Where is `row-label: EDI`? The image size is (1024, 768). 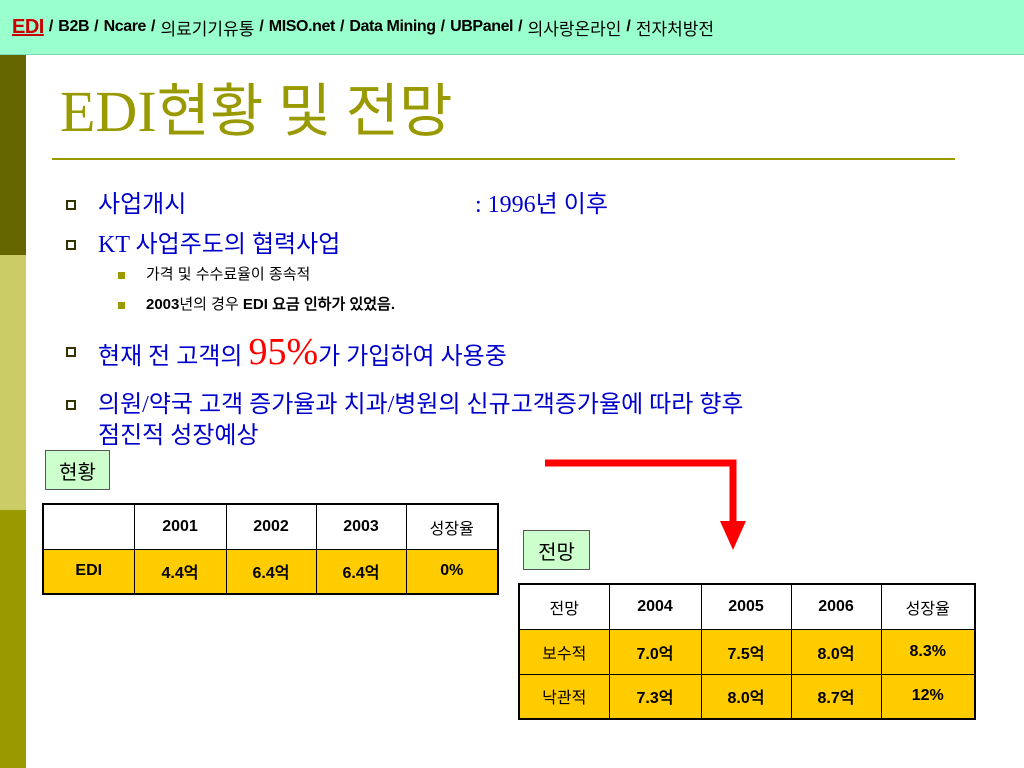 row-label: EDI is located at coordinates (88, 571).